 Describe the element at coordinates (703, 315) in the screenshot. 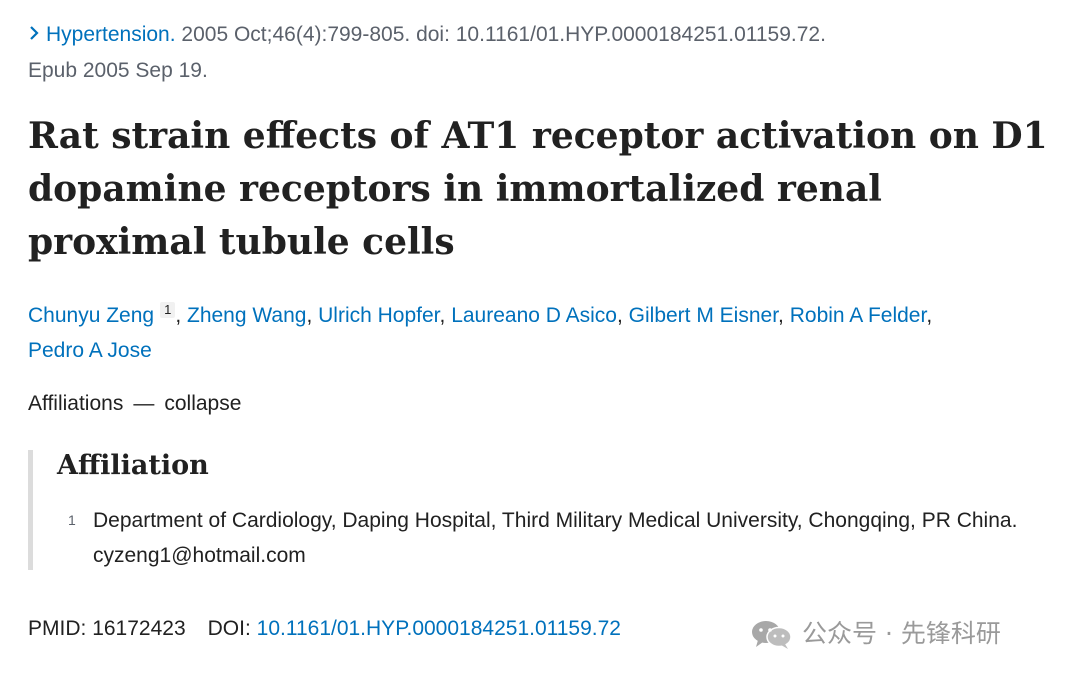

I see `author-link: Gilbert M Eisner` at that location.